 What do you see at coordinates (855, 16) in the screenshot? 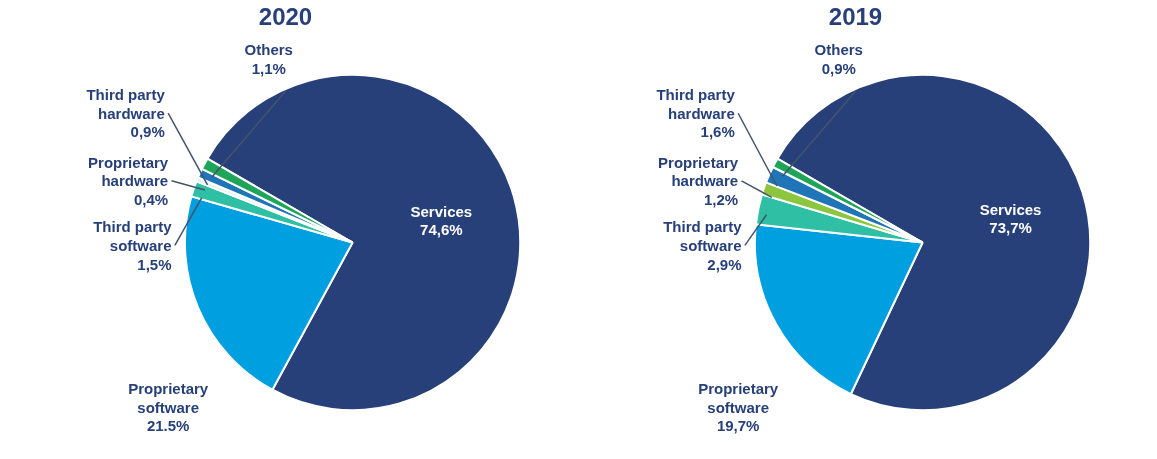
I see `chart-title: 2019` at bounding box center [855, 16].